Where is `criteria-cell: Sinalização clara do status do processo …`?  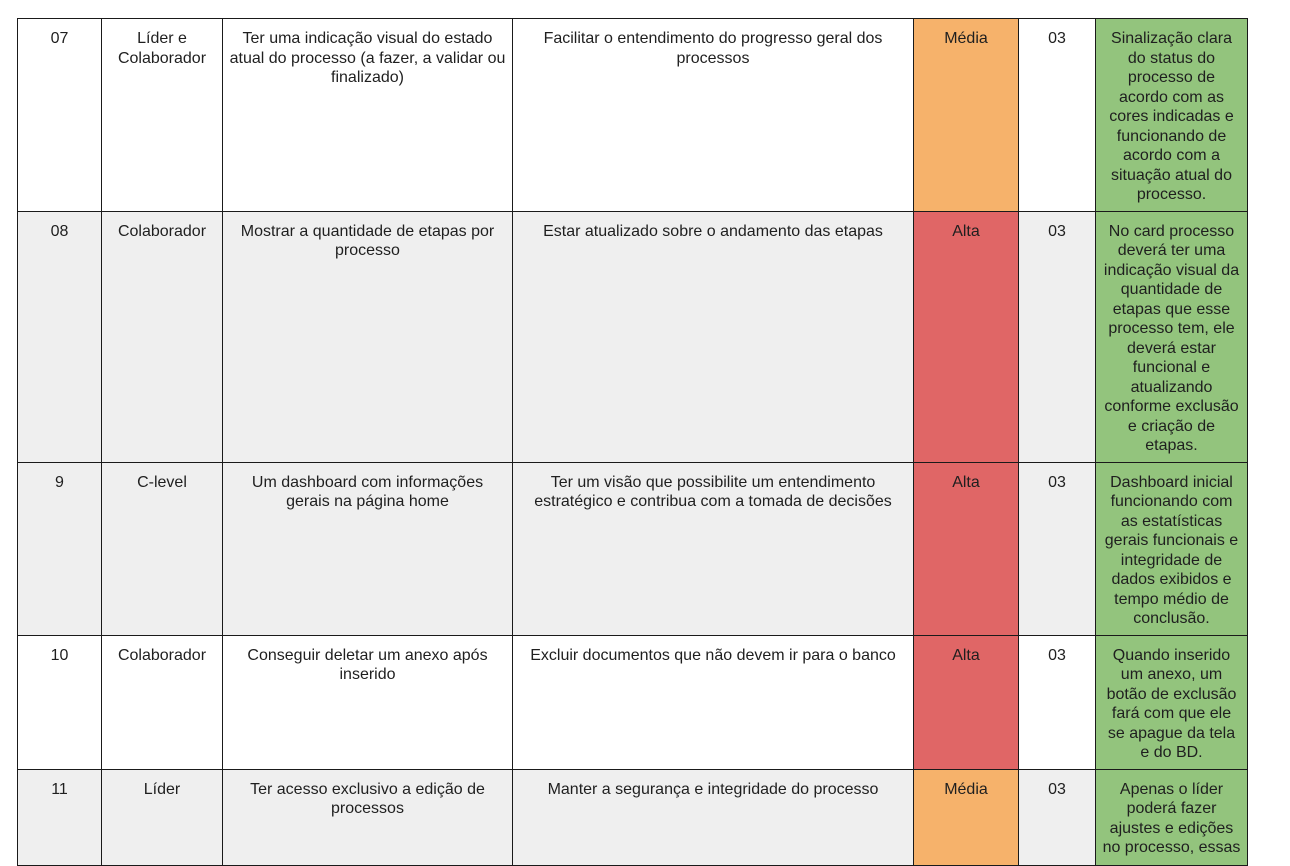
criteria-cell: Sinalização clara do status do processo … is located at coordinates (1171, 115).